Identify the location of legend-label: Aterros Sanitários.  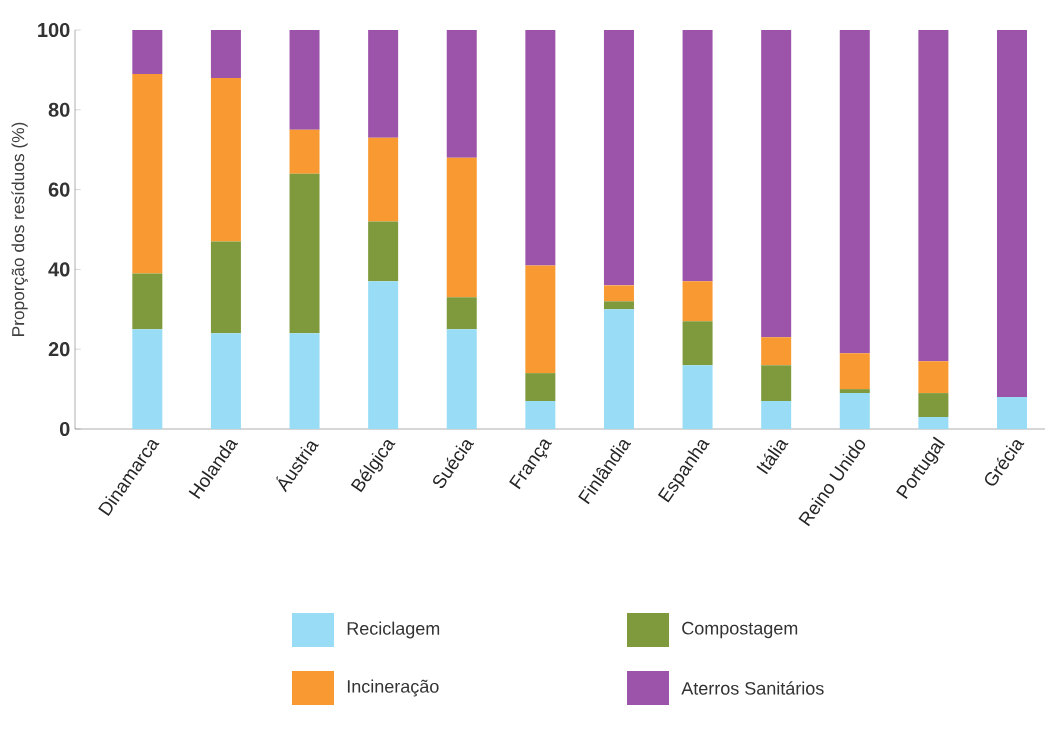
(752, 688).